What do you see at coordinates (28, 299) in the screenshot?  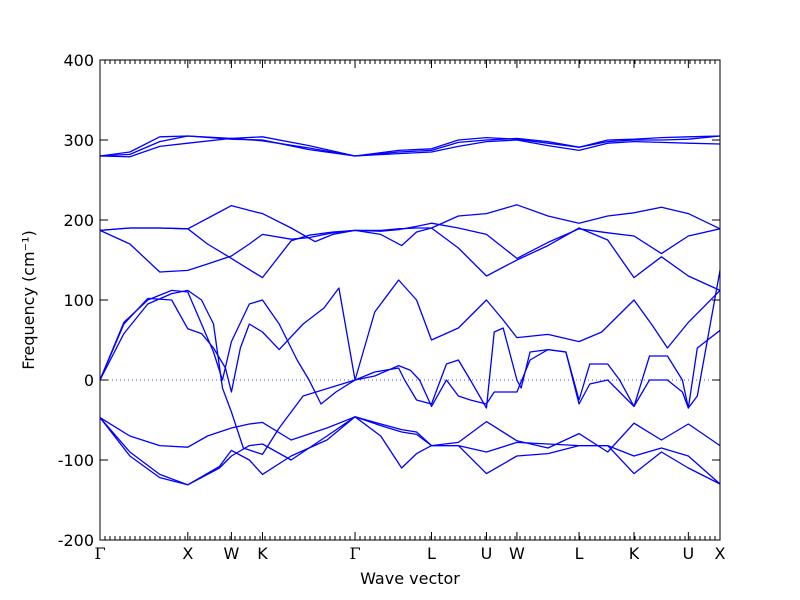 I see `y-axis-title: Frequency (cm⁻¹)` at bounding box center [28, 299].